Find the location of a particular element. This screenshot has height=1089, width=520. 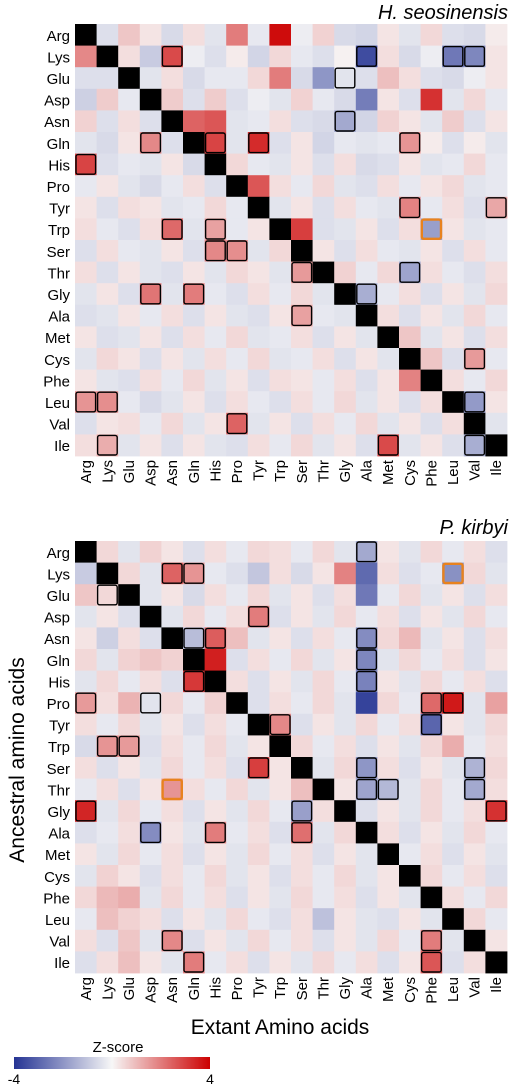

row-tick-label: Val is located at coordinates (59, 425).